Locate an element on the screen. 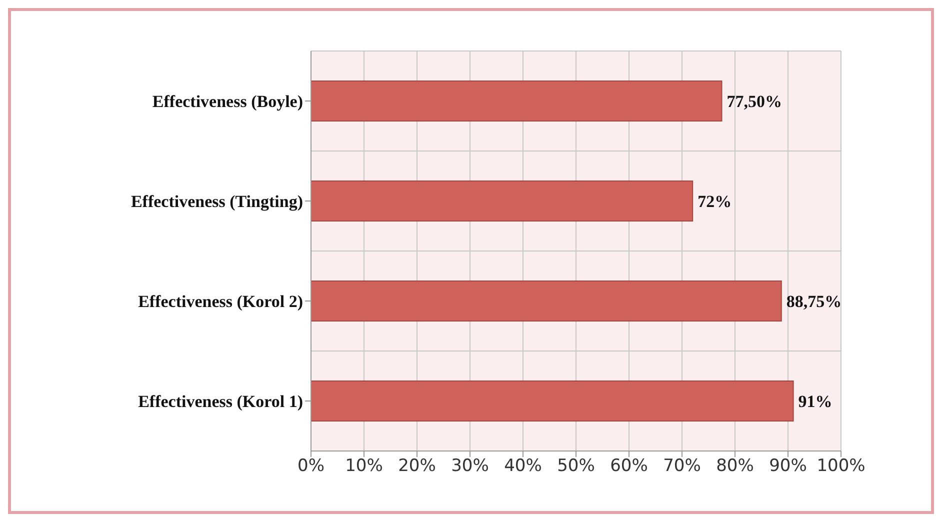  data-label: 72% is located at coordinates (715, 202).